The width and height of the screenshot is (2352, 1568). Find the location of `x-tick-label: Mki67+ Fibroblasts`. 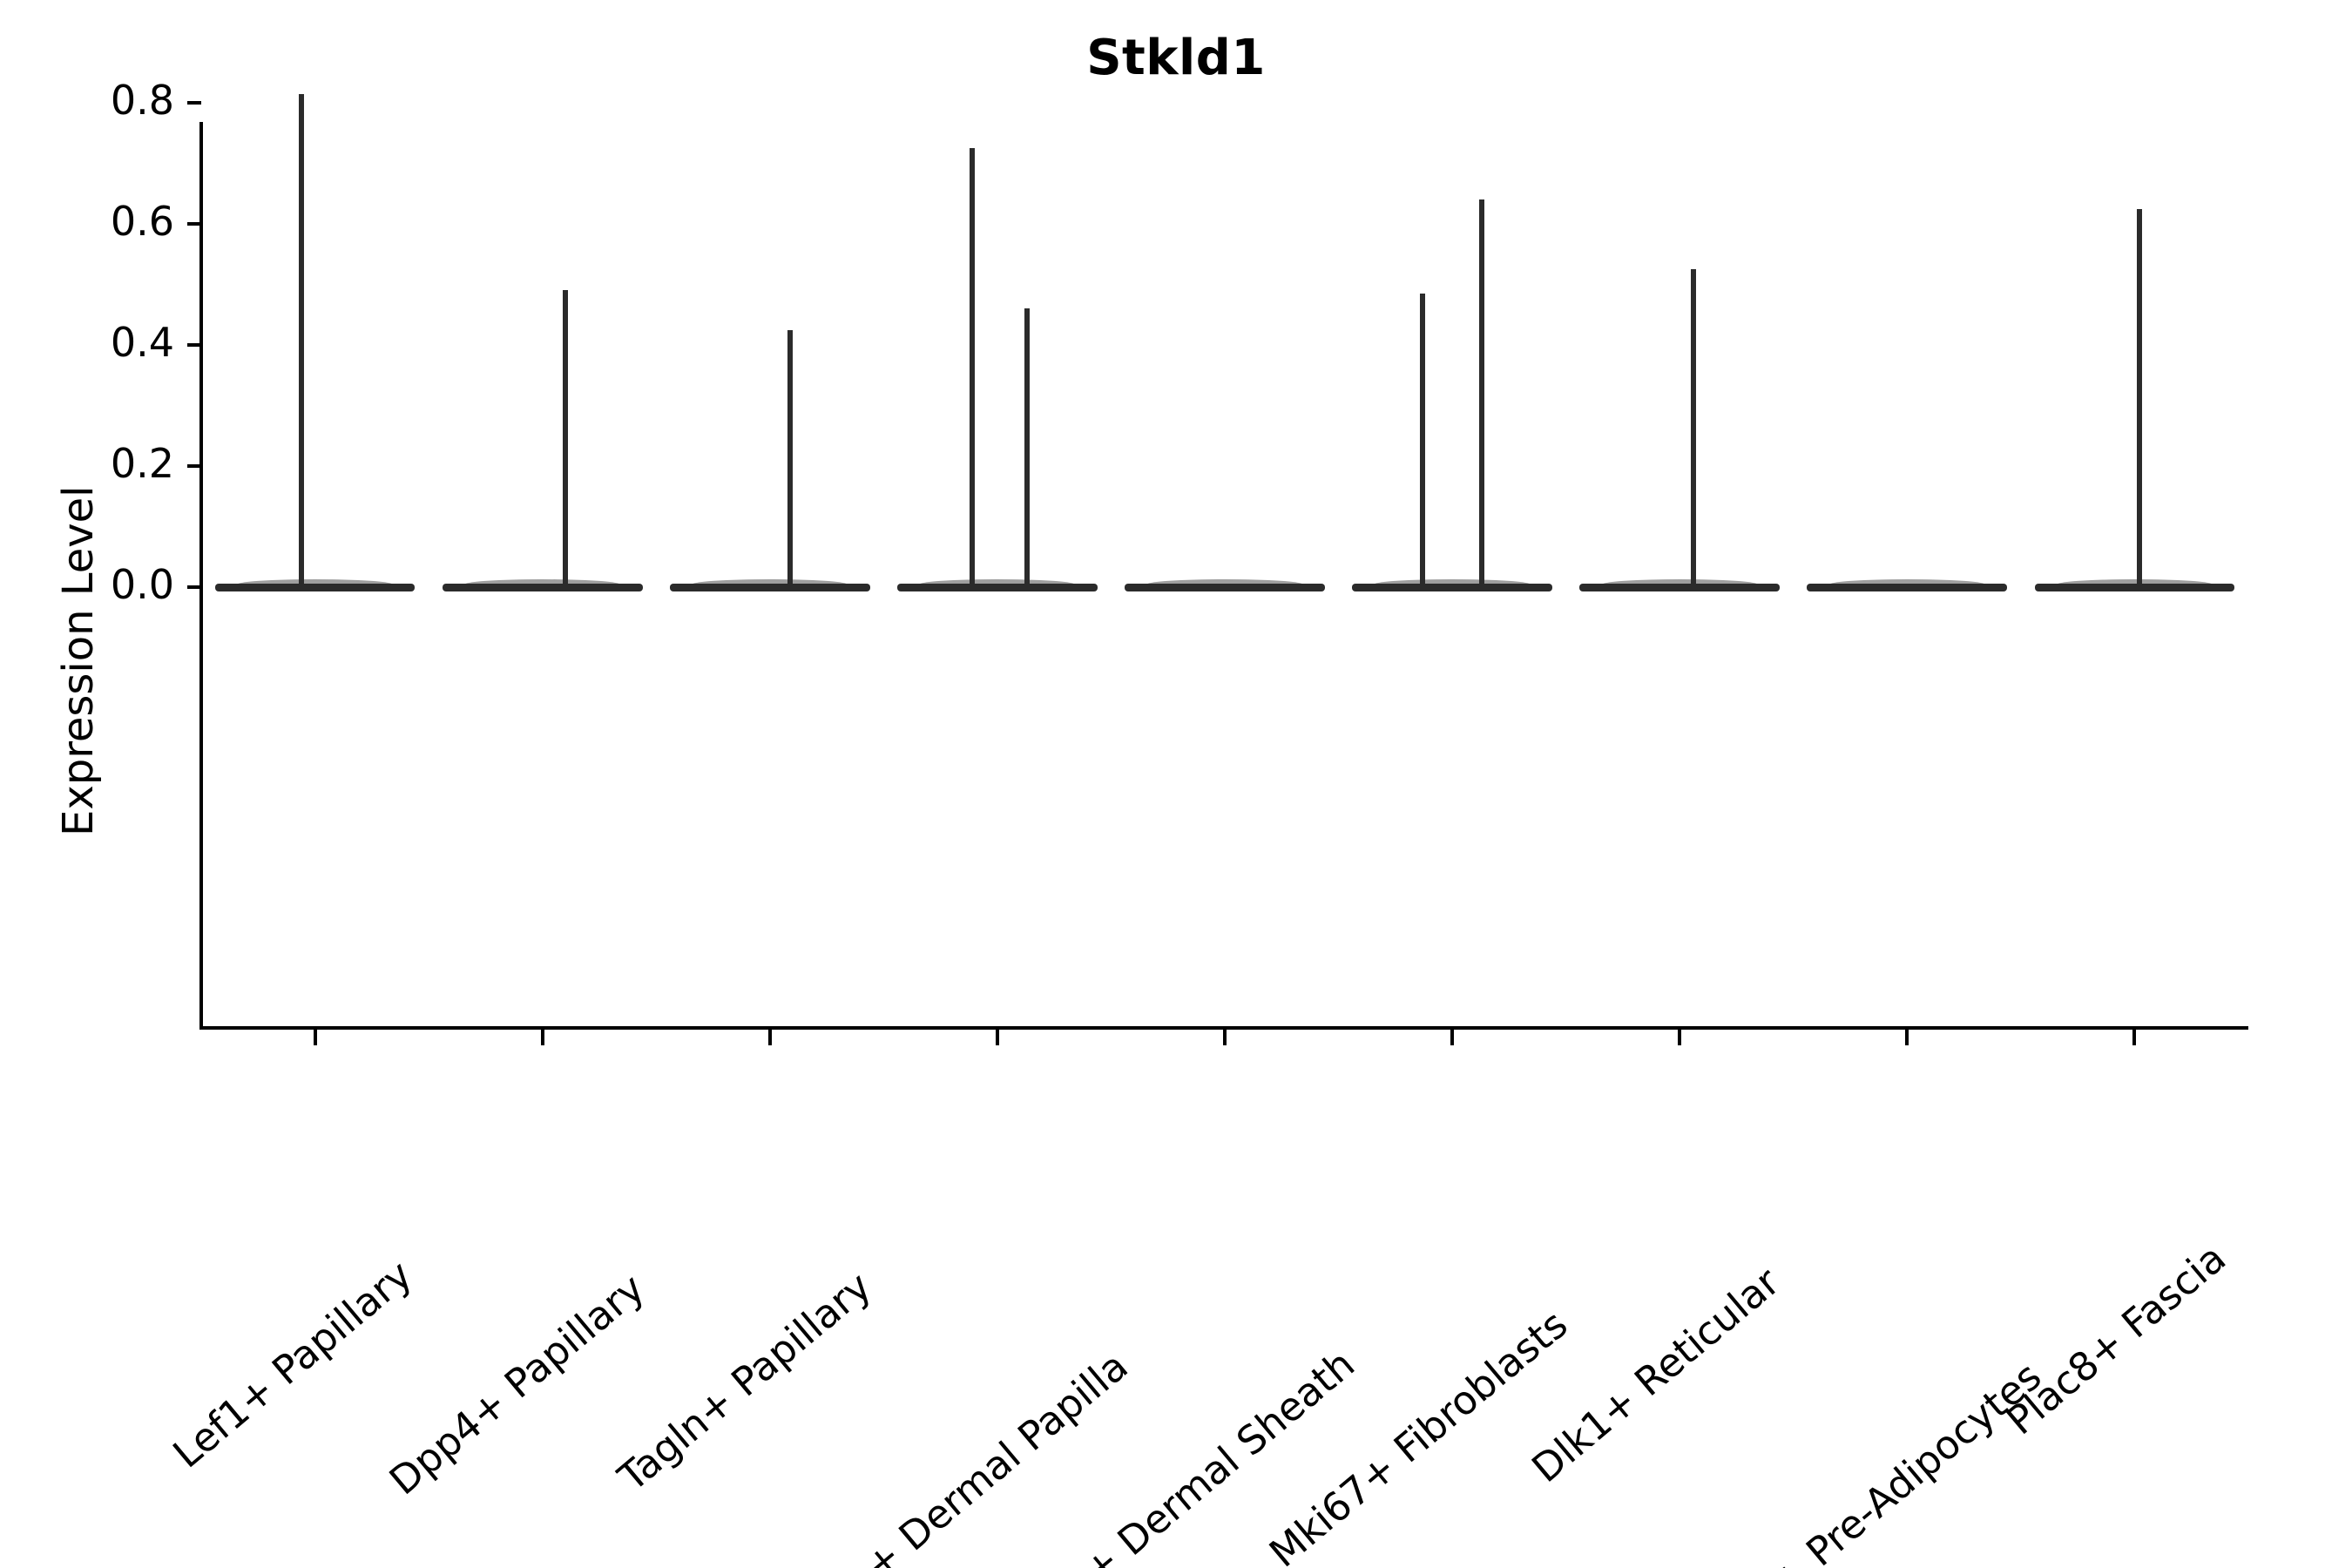

x-tick-label: Mki67+ Fibroblasts is located at coordinates (1418, 1434).